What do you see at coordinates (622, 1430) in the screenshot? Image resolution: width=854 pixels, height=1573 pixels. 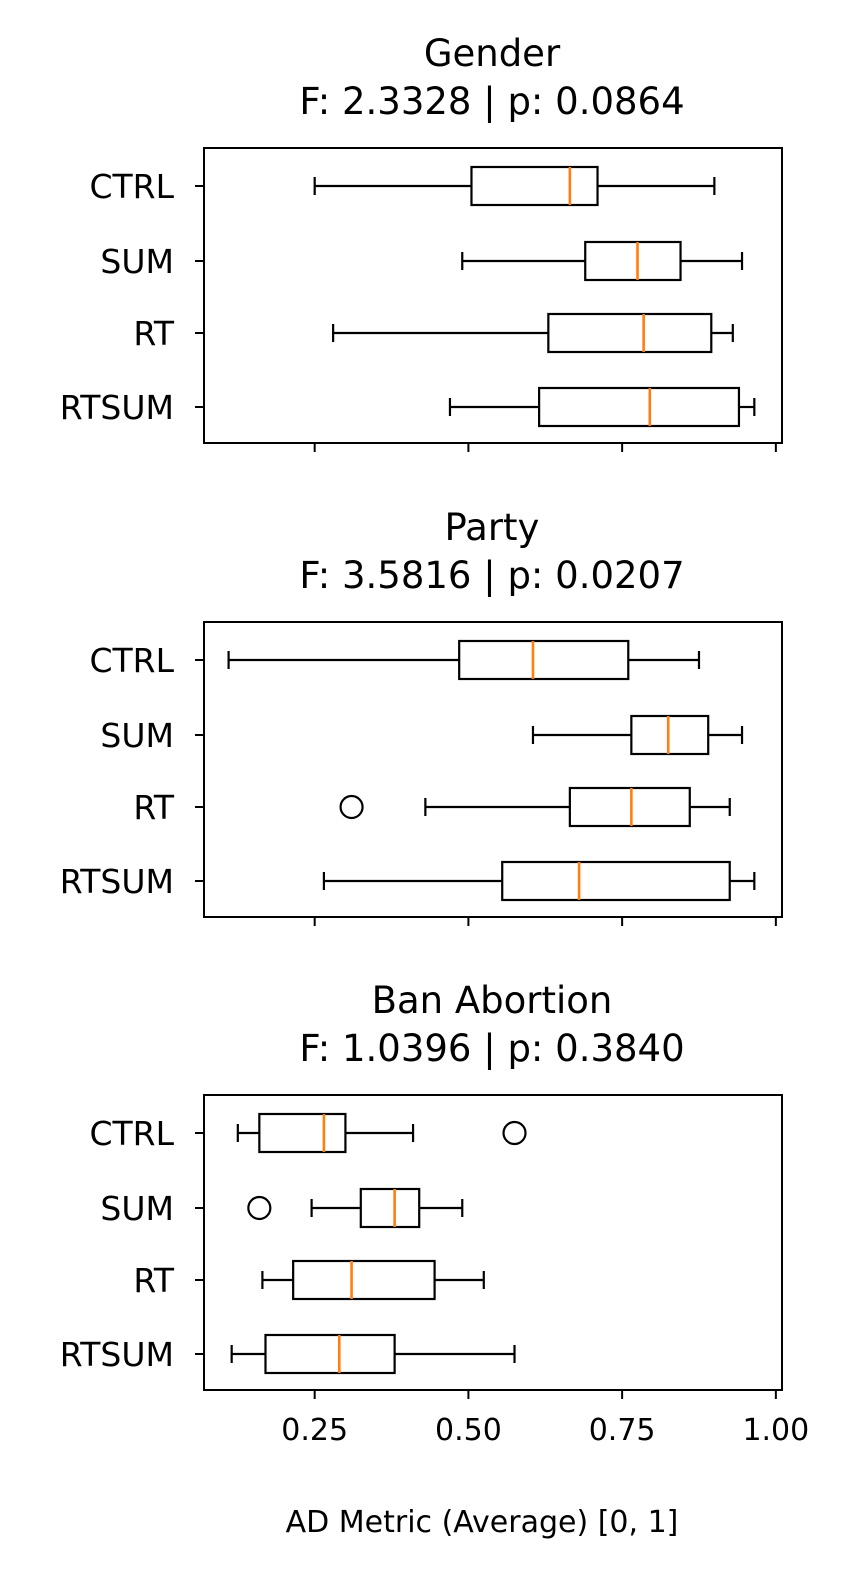 I see `x-tick-label: 0.75` at bounding box center [622, 1430].